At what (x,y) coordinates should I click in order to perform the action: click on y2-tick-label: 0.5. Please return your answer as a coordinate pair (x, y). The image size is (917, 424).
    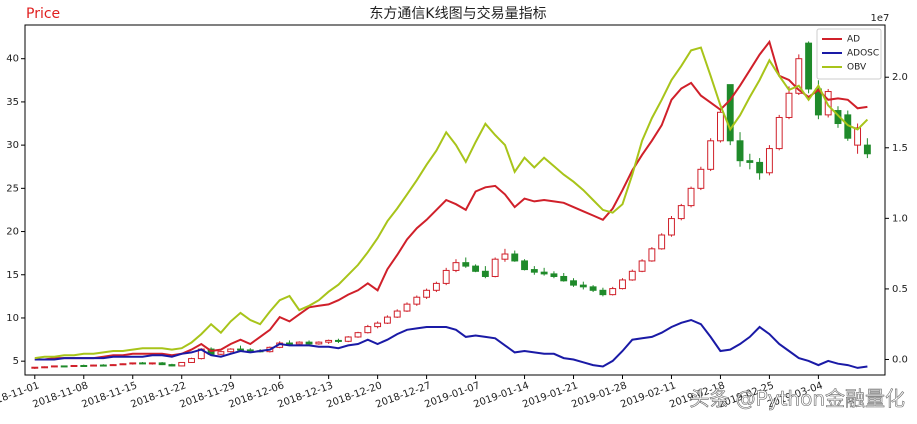
    Looking at the image, I should click on (900, 289).